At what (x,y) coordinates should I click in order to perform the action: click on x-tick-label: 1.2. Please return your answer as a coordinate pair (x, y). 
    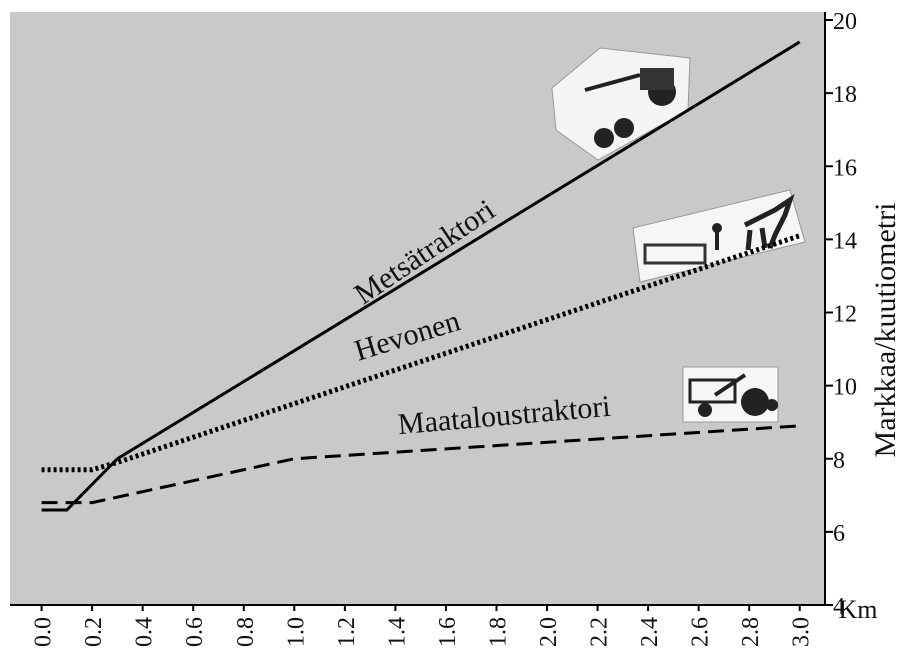
    Looking at the image, I should click on (347, 632).